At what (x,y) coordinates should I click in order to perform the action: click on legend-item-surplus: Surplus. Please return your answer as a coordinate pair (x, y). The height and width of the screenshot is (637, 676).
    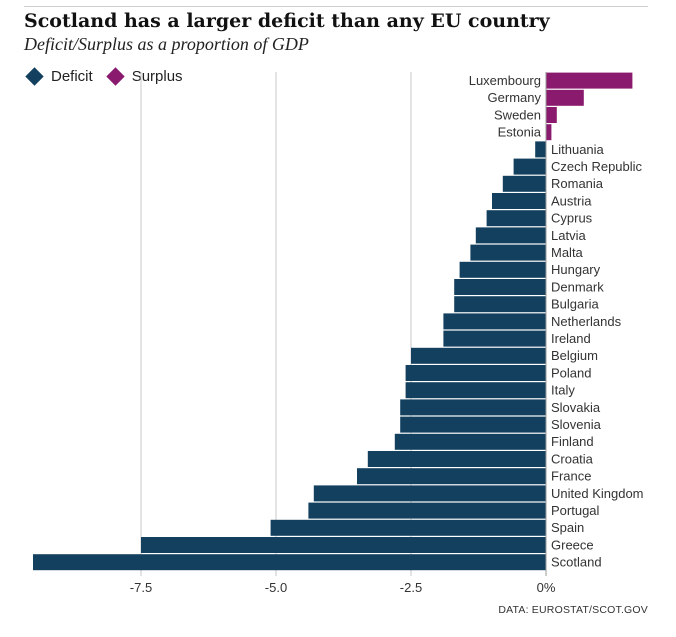
    Looking at the image, I should click on (144, 76).